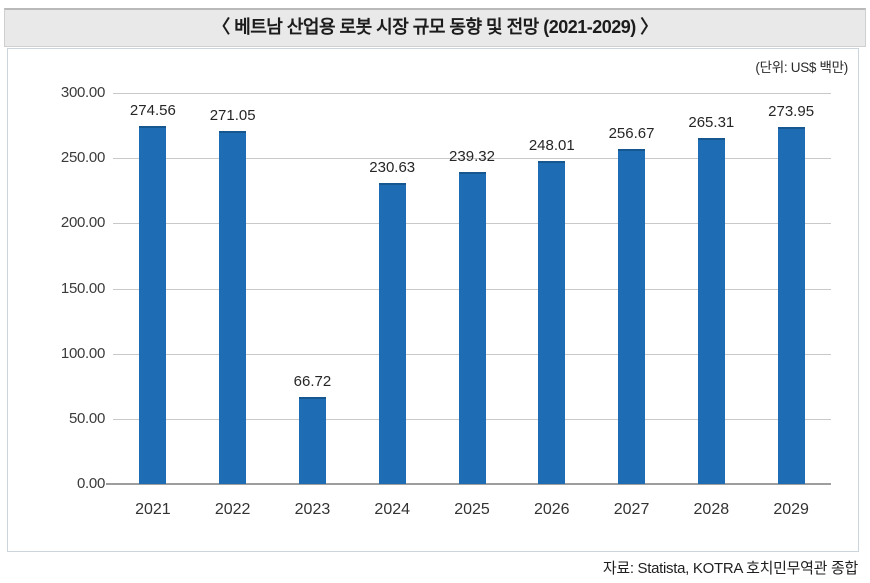 The image size is (870, 583). I want to click on y-tick-label: 100.00, so click(82, 353).